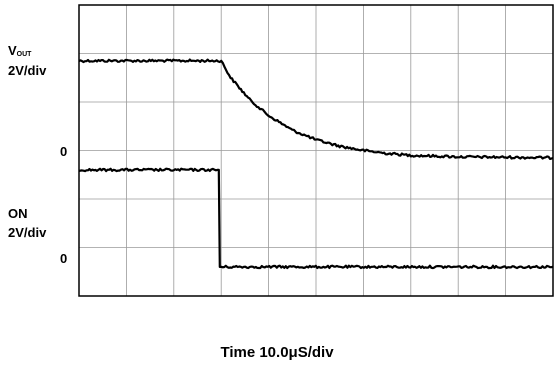  What do you see at coordinates (64, 151) in the screenshot?
I see `vout-zero-label: 0` at bounding box center [64, 151].